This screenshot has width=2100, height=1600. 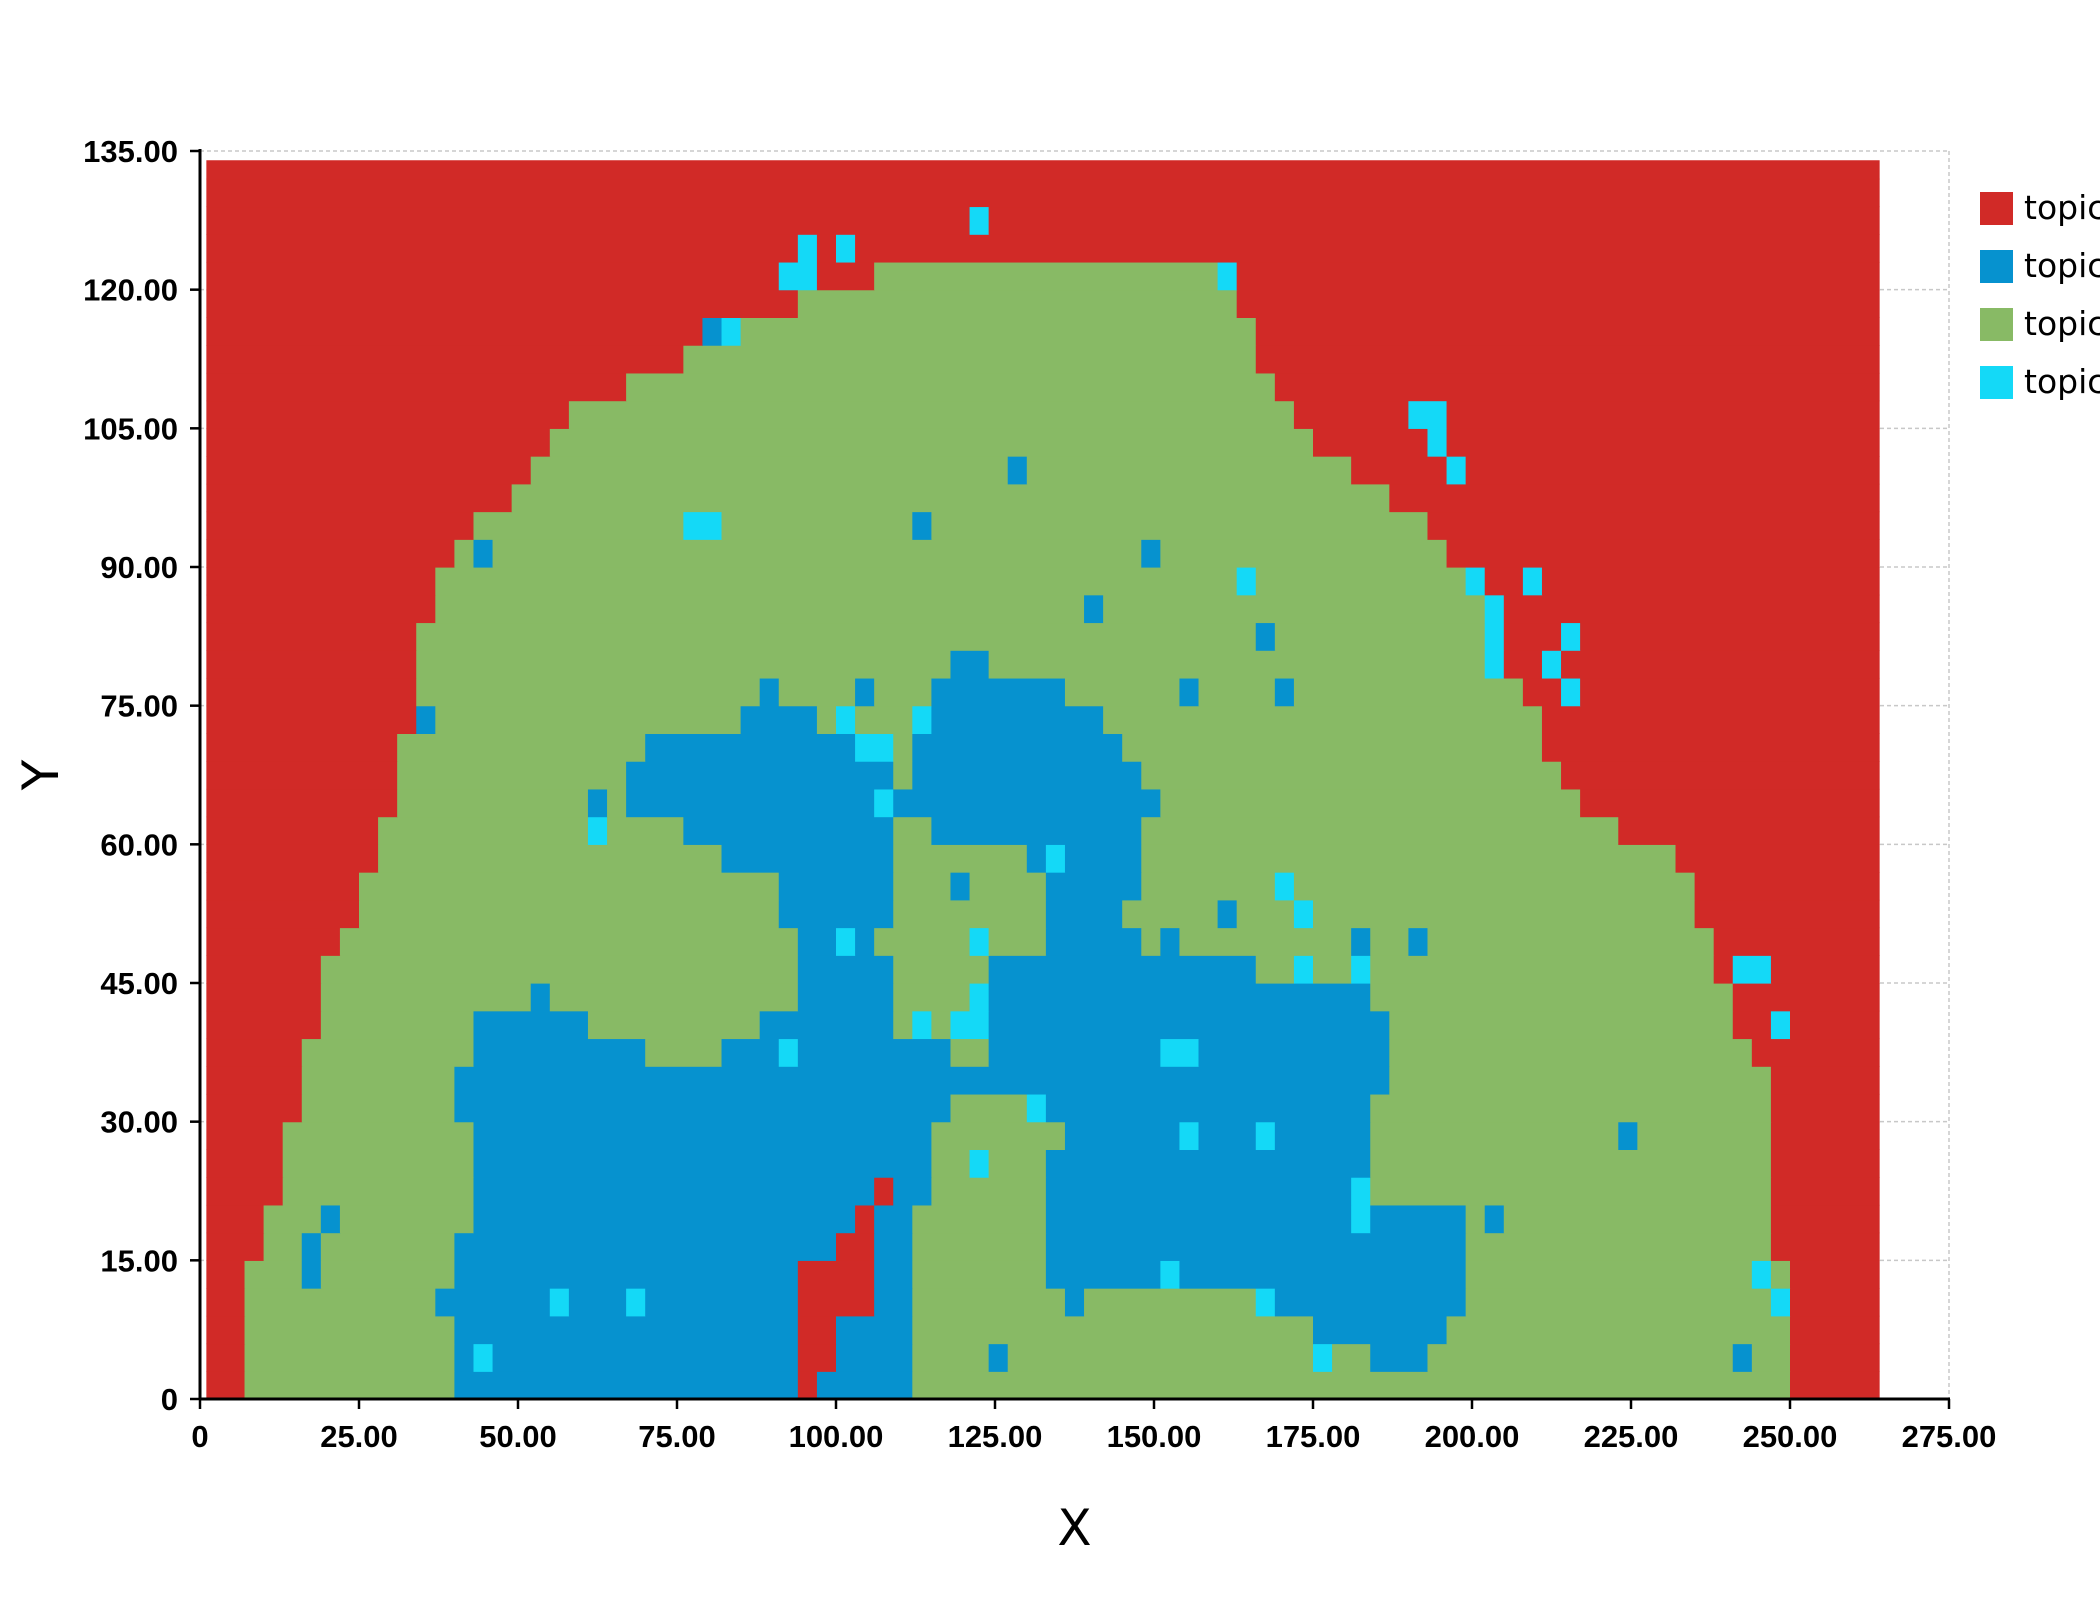 What do you see at coordinates (1996, 382) in the screenshot?
I see `legend-swatch` at bounding box center [1996, 382].